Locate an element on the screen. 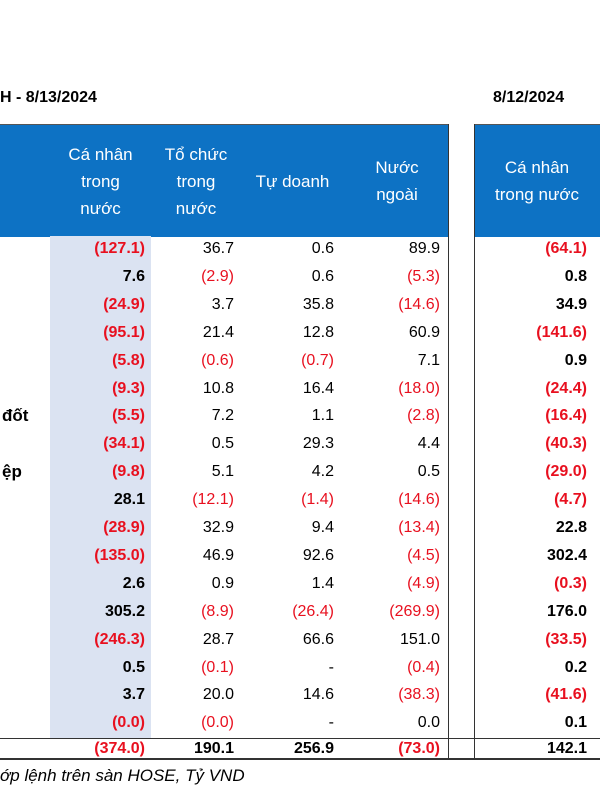 The width and height of the screenshot is (600, 800). table-cell: 22.8 is located at coordinates (571, 527).